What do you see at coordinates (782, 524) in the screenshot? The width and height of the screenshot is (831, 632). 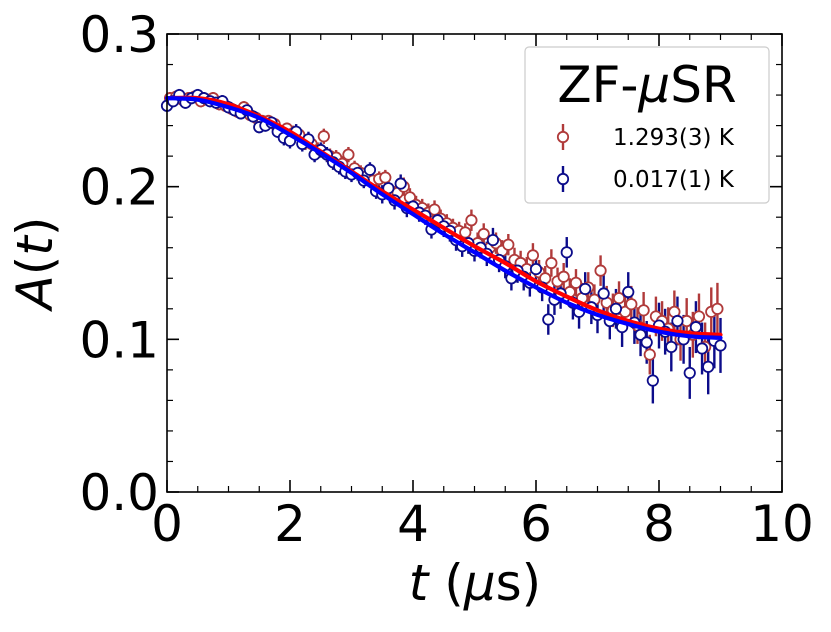 I see `x-tick-label: 10` at bounding box center [782, 524].